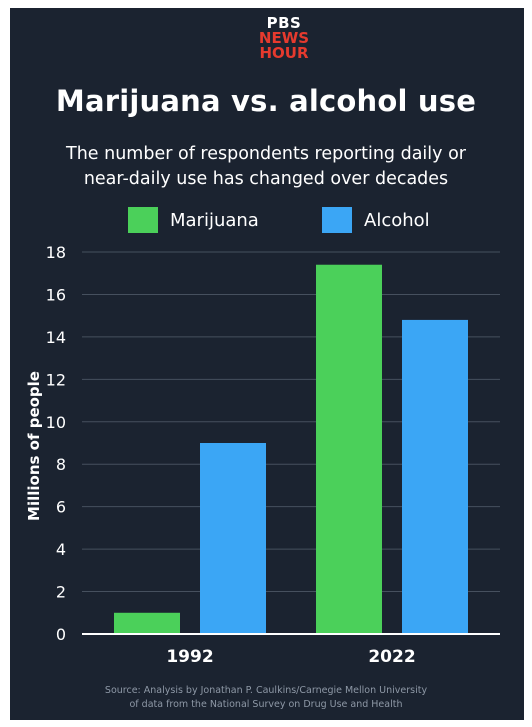 The width and height of the screenshot is (532, 727). What do you see at coordinates (397, 220) in the screenshot?
I see `legend-label-alcohol: Alcohol` at bounding box center [397, 220].